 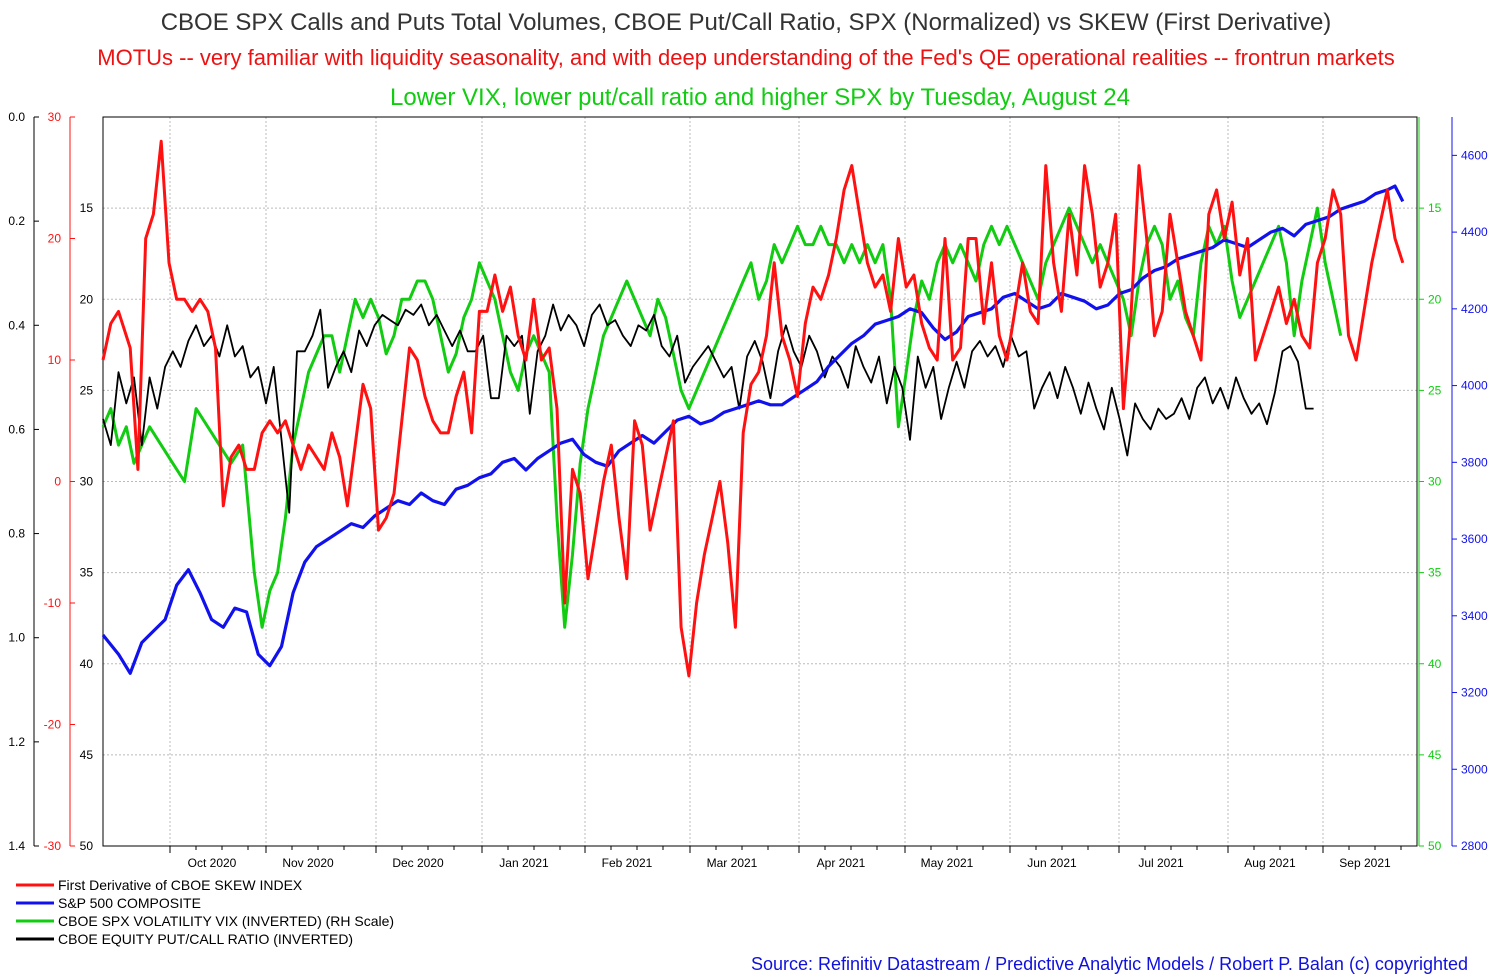 What do you see at coordinates (1435, 664) in the screenshot?
I see `vix-right-tick-label: 40` at bounding box center [1435, 664].